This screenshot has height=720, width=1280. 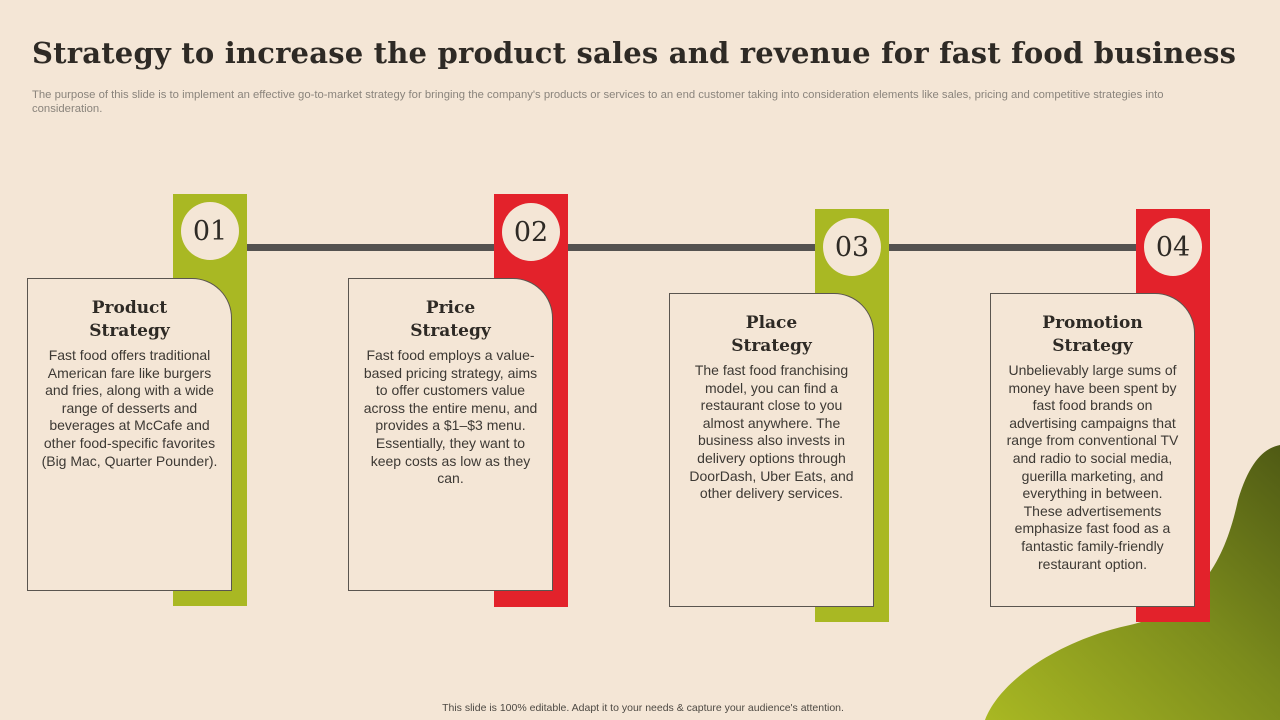 I want to click on step-title-line1: Product, so click(x=129, y=308).